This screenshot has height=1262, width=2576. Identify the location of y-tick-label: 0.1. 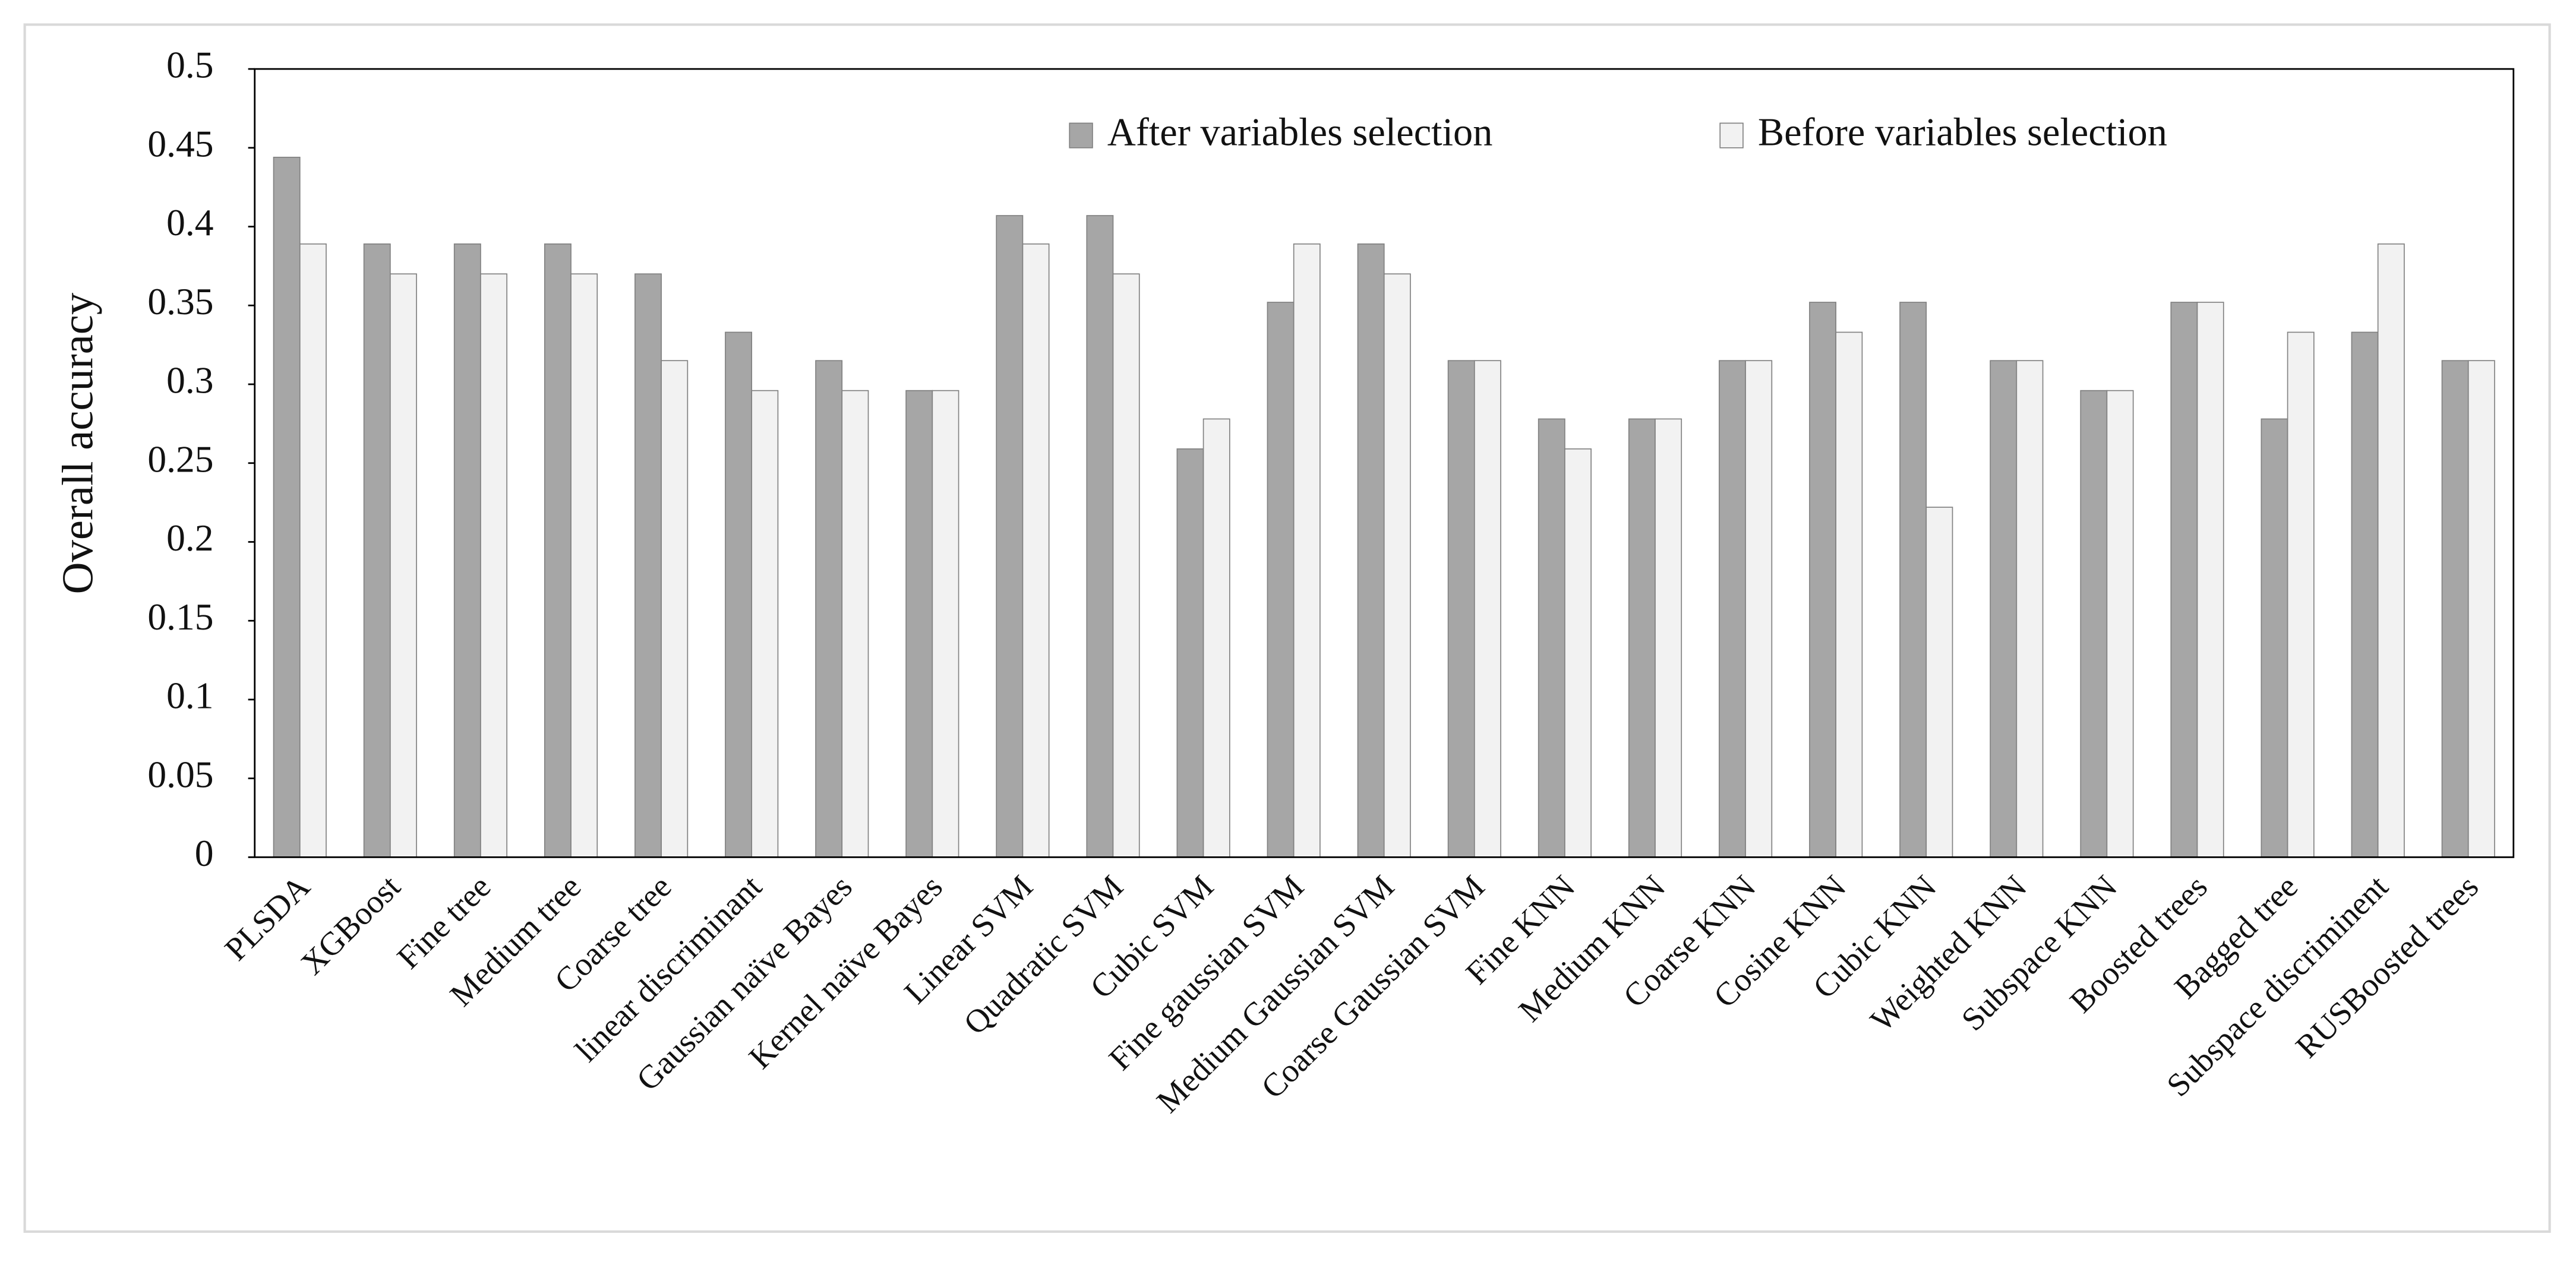
(189, 696).